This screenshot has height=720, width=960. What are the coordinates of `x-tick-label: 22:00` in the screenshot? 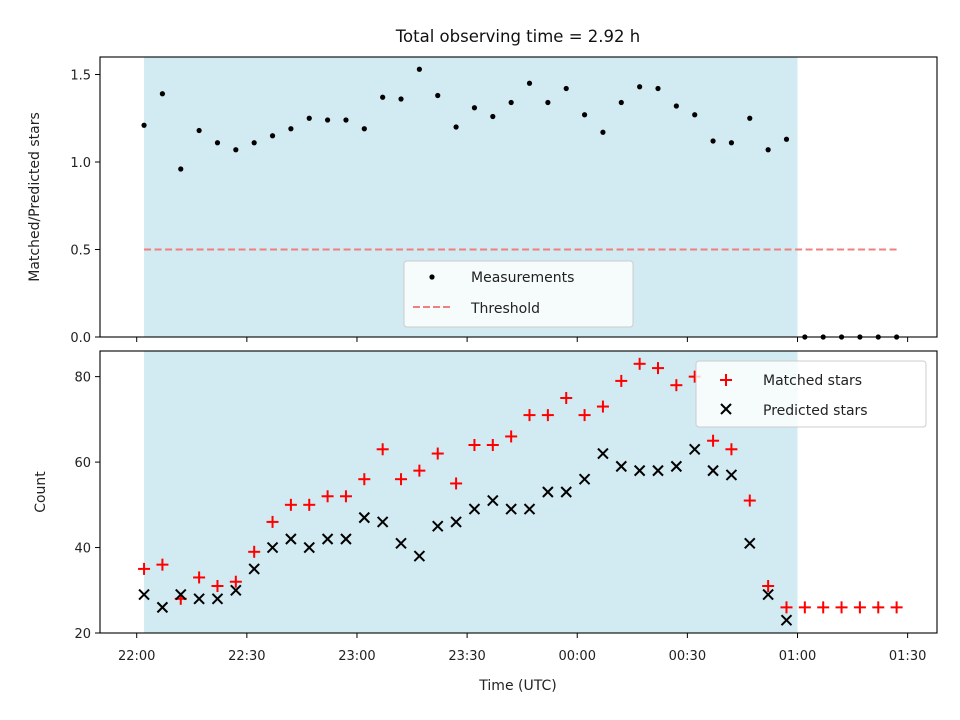 It's located at (136, 656).